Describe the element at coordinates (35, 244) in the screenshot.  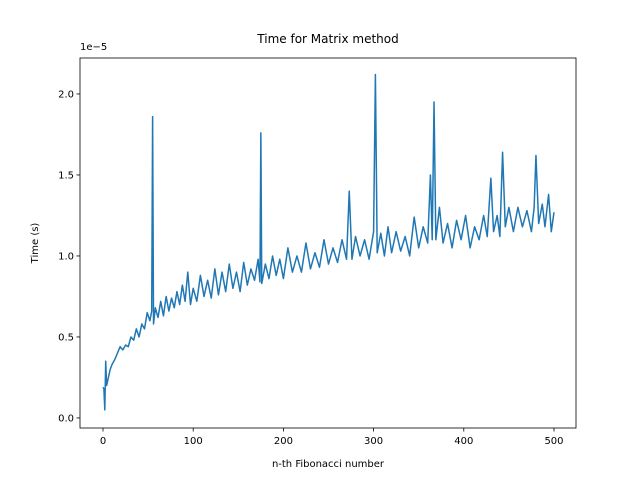
I see `y-axis-label: Time (s)` at that location.